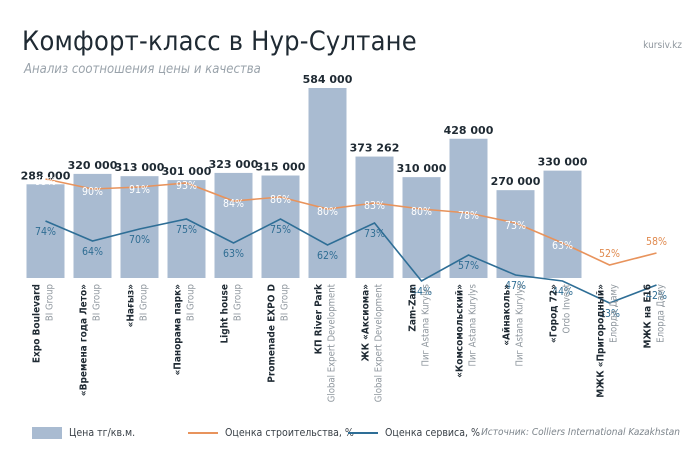  Describe the element at coordinates (187, 171) in the screenshot. I see `price-label: 301 000` at that location.